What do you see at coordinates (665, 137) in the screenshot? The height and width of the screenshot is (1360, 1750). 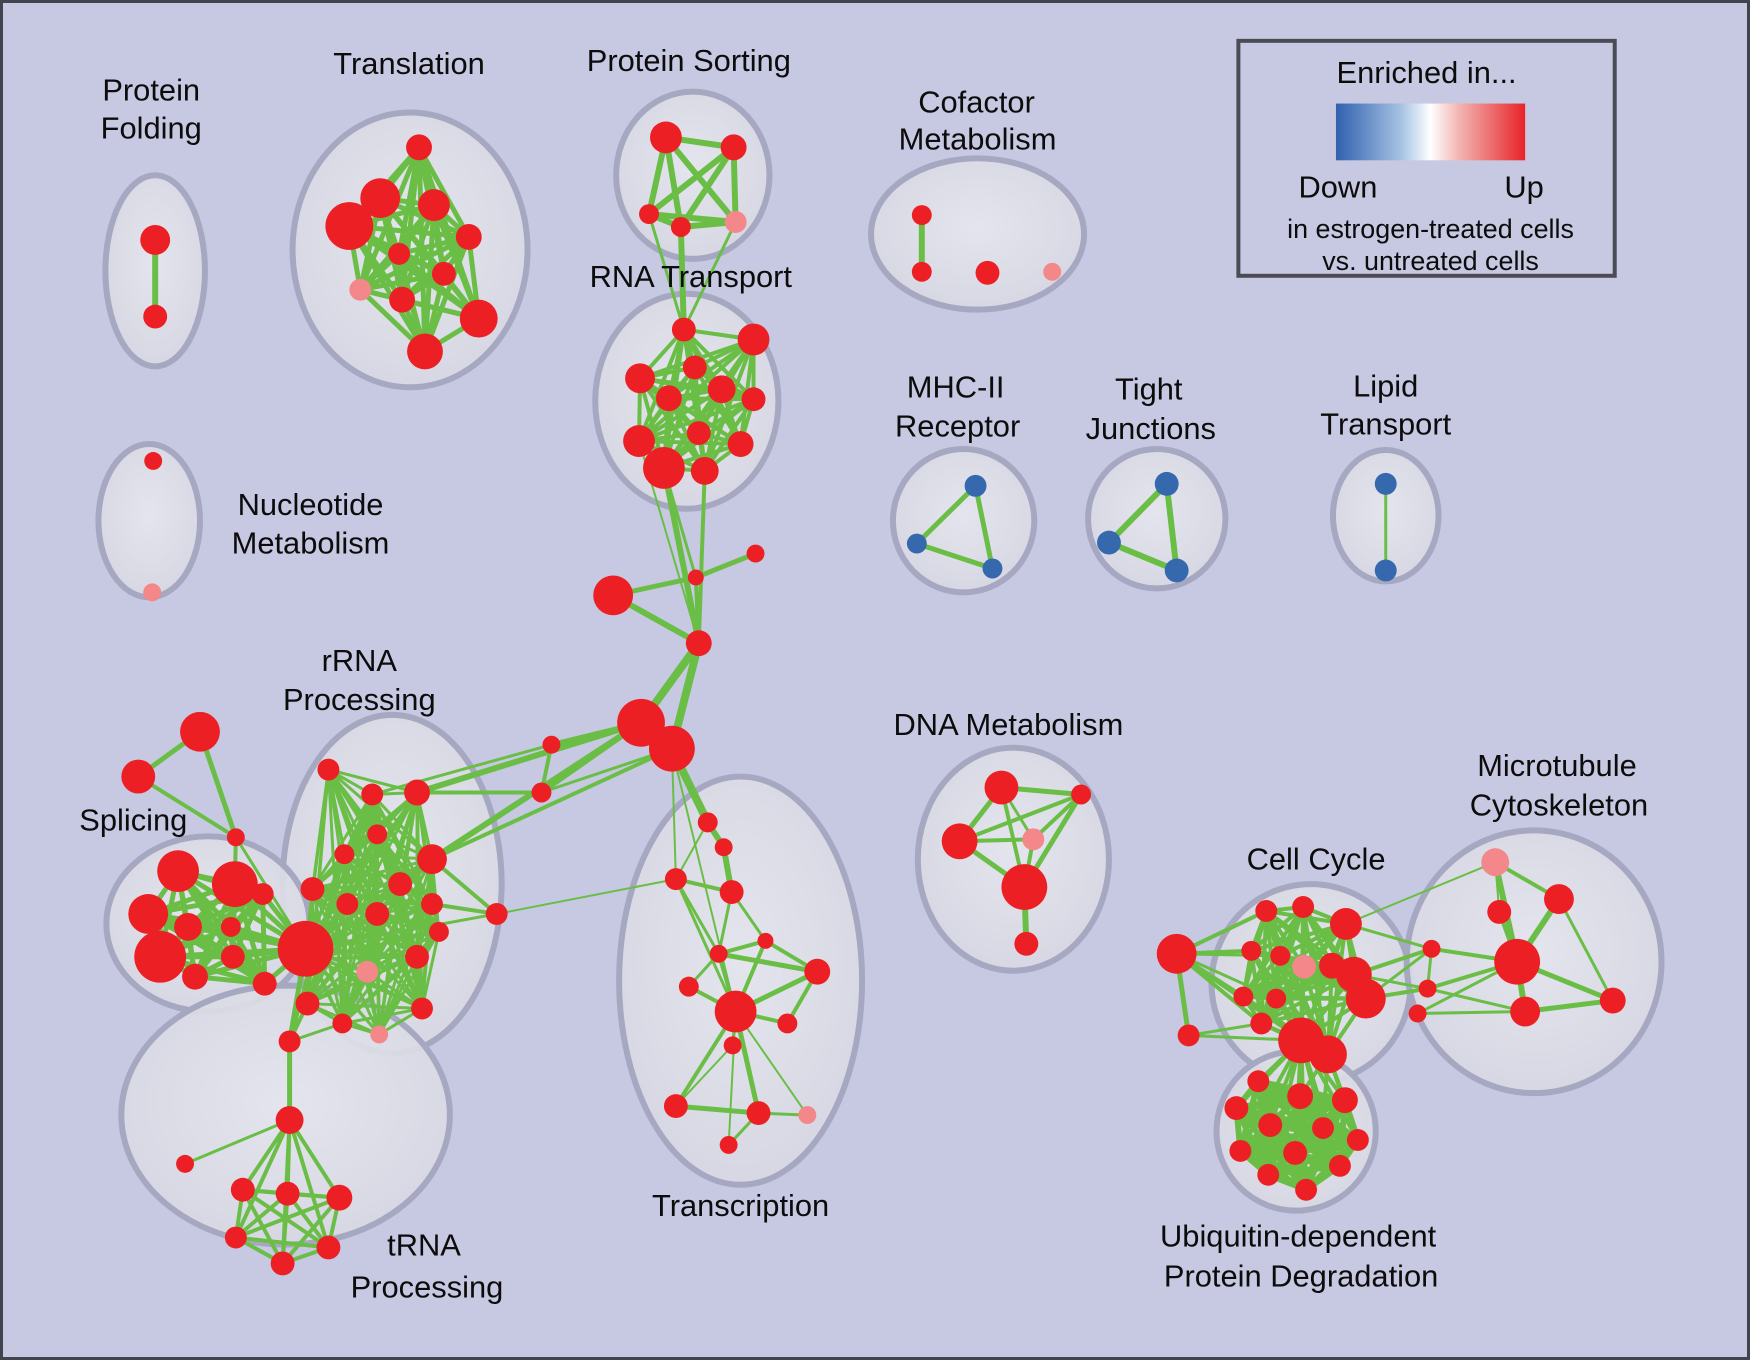 I see `node-ps1` at bounding box center [665, 137].